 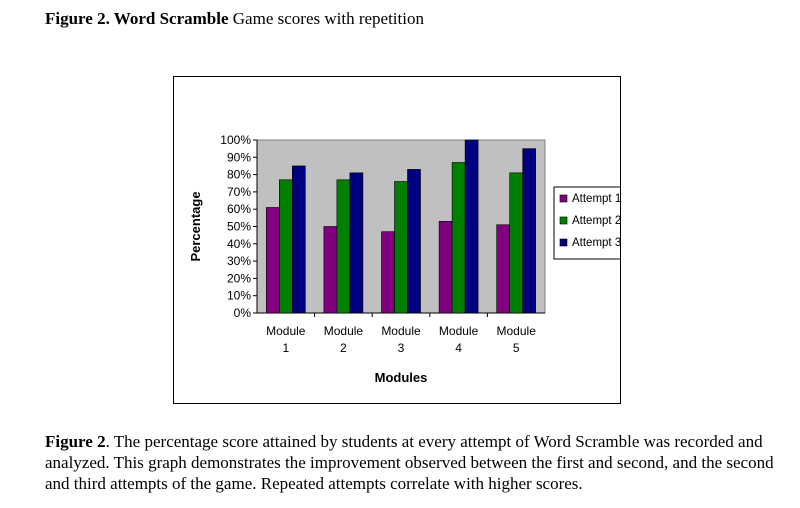 What do you see at coordinates (596, 243) in the screenshot?
I see `legend-label: Attempt 3` at bounding box center [596, 243].